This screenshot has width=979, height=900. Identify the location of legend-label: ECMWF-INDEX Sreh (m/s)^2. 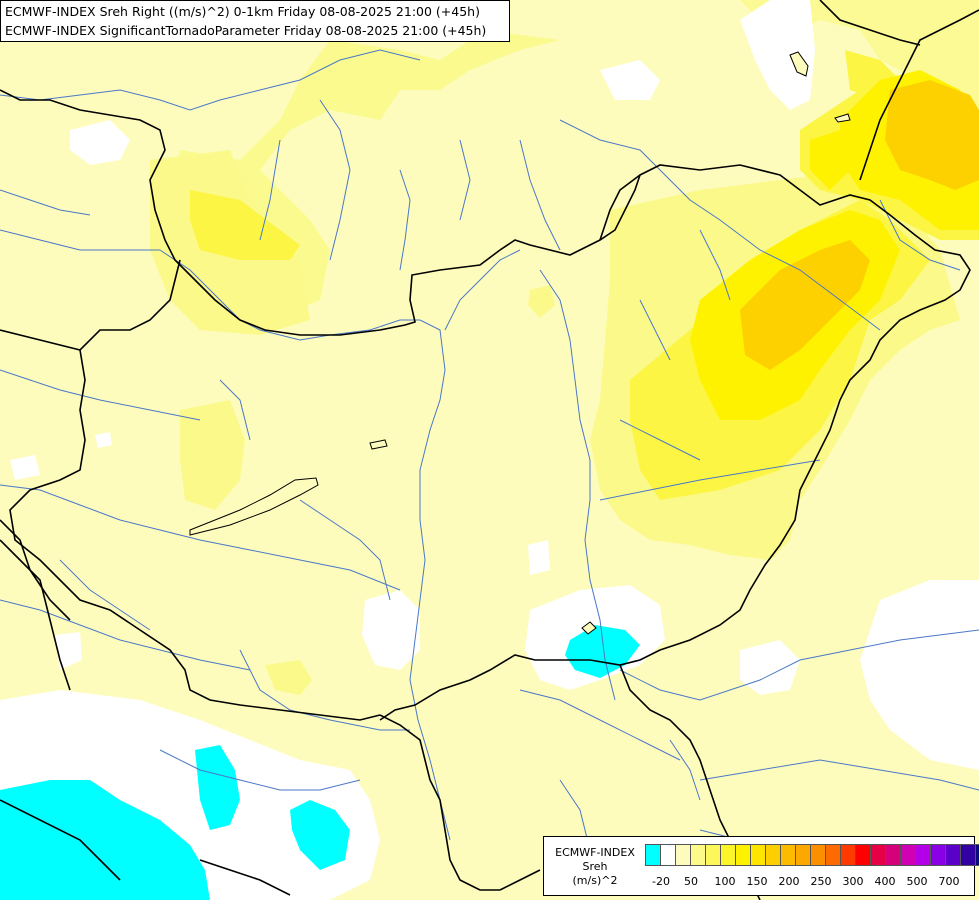
(595, 867).